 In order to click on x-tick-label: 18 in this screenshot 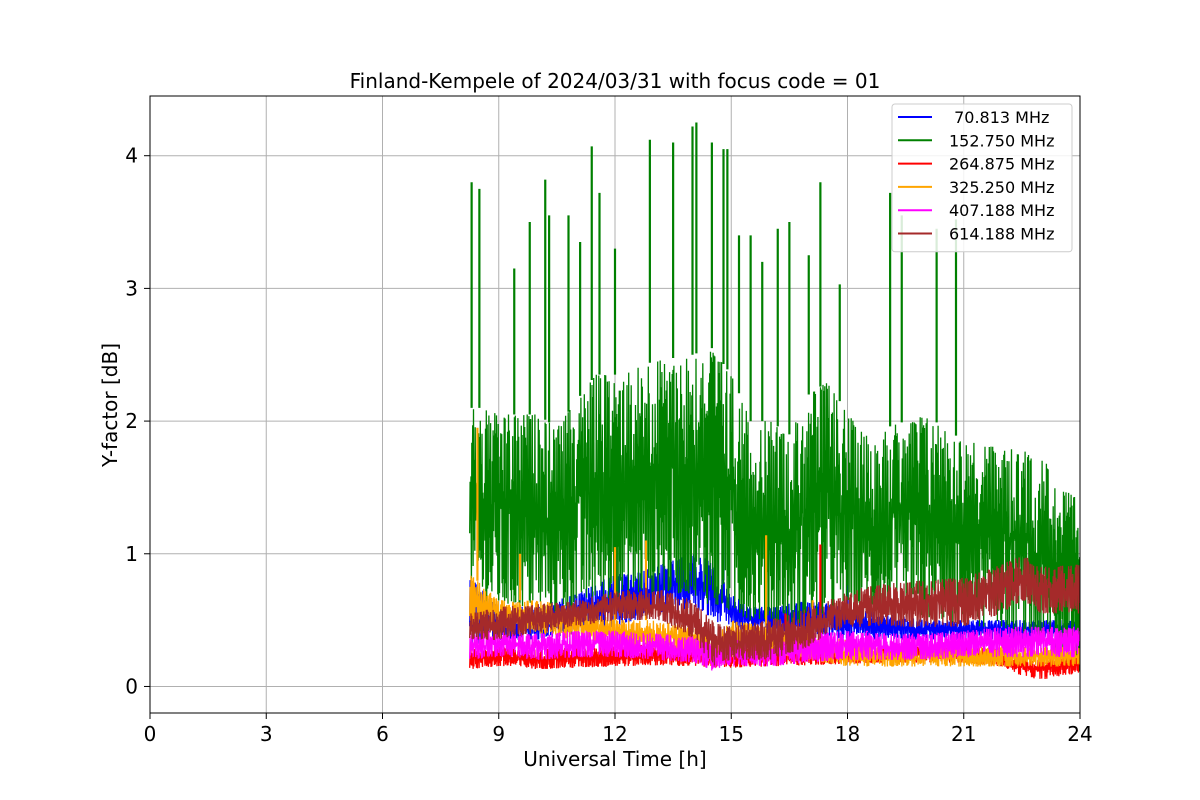, I will do `click(847, 734)`.